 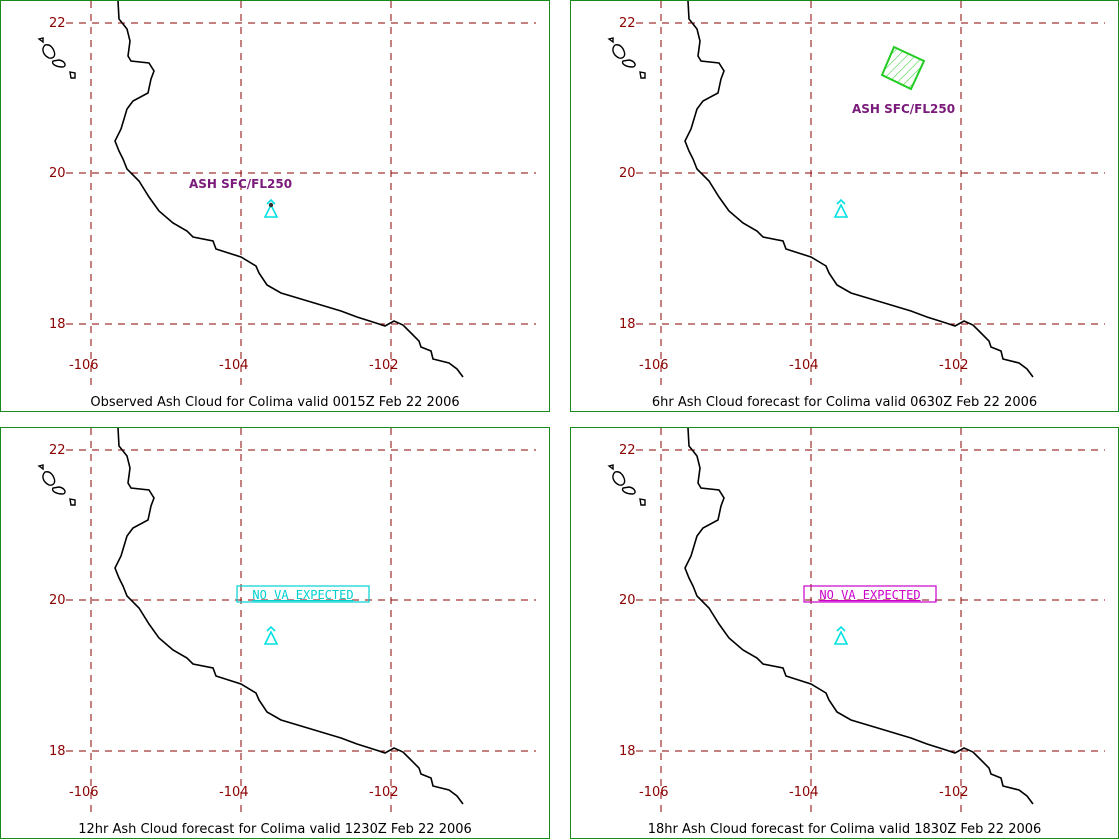 What do you see at coordinates (903, 68) in the screenshot?
I see `ash-cloud-polygon` at bounding box center [903, 68].